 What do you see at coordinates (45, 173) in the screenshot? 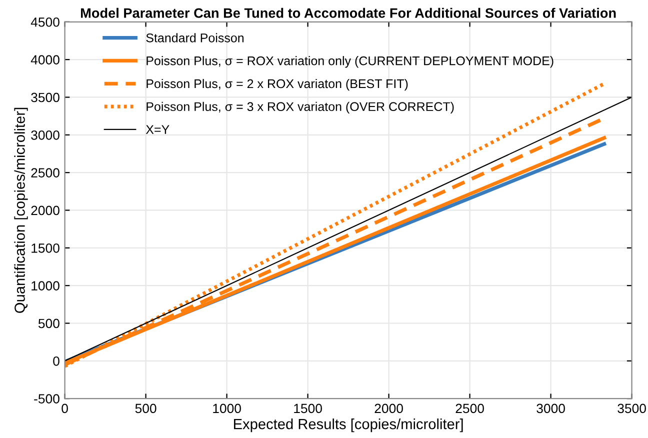
I see `y-tick-label: 2500` at bounding box center [45, 173].